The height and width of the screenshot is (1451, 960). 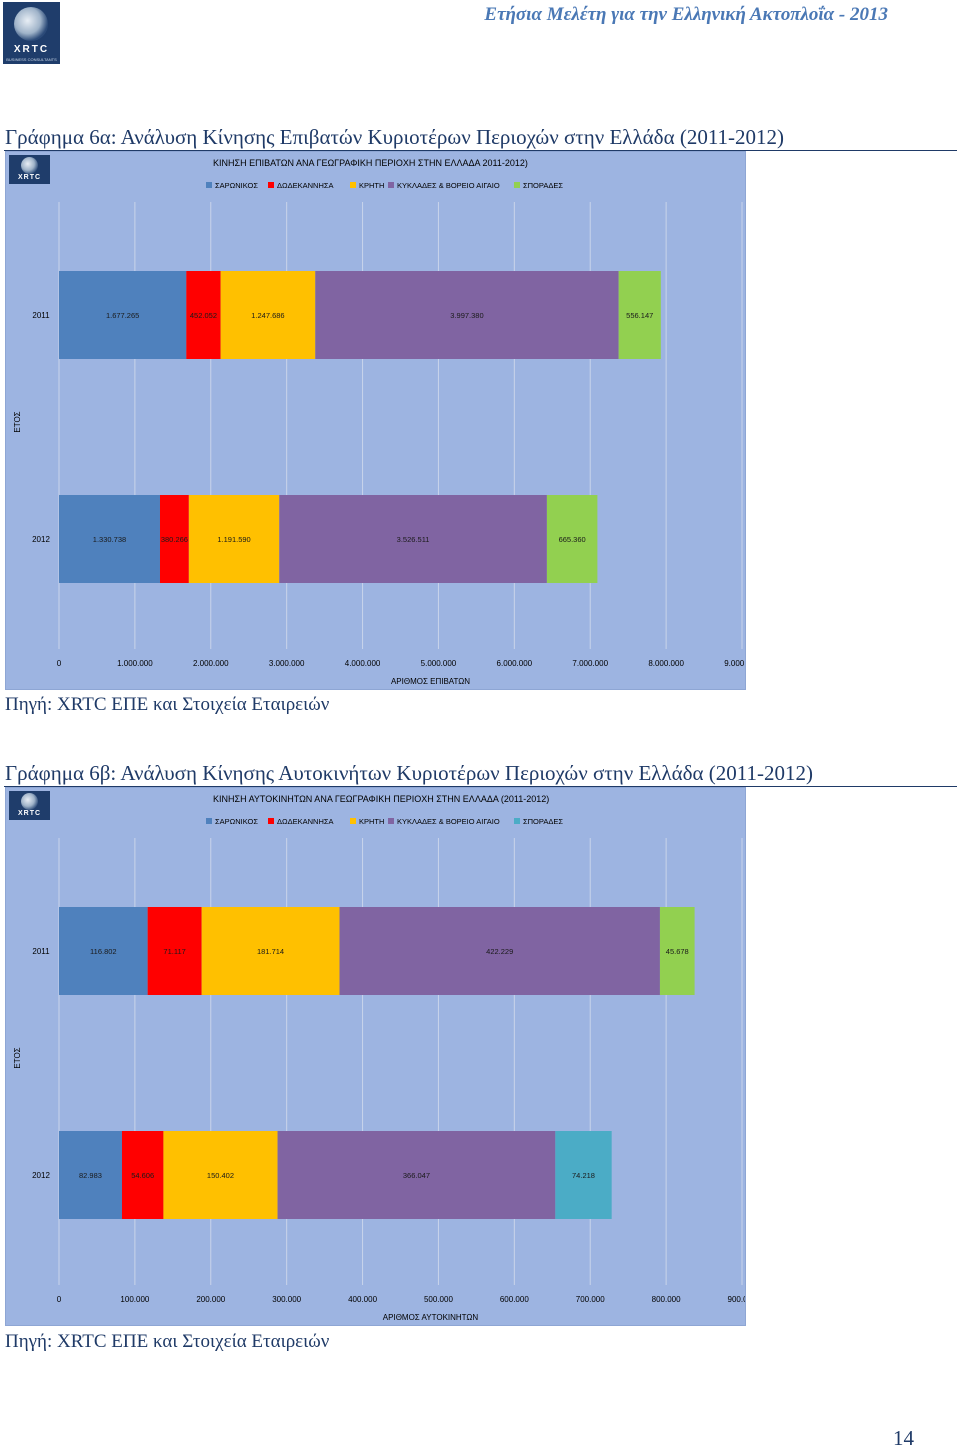 I want to click on data-label: 181.714, so click(x=270, y=951).